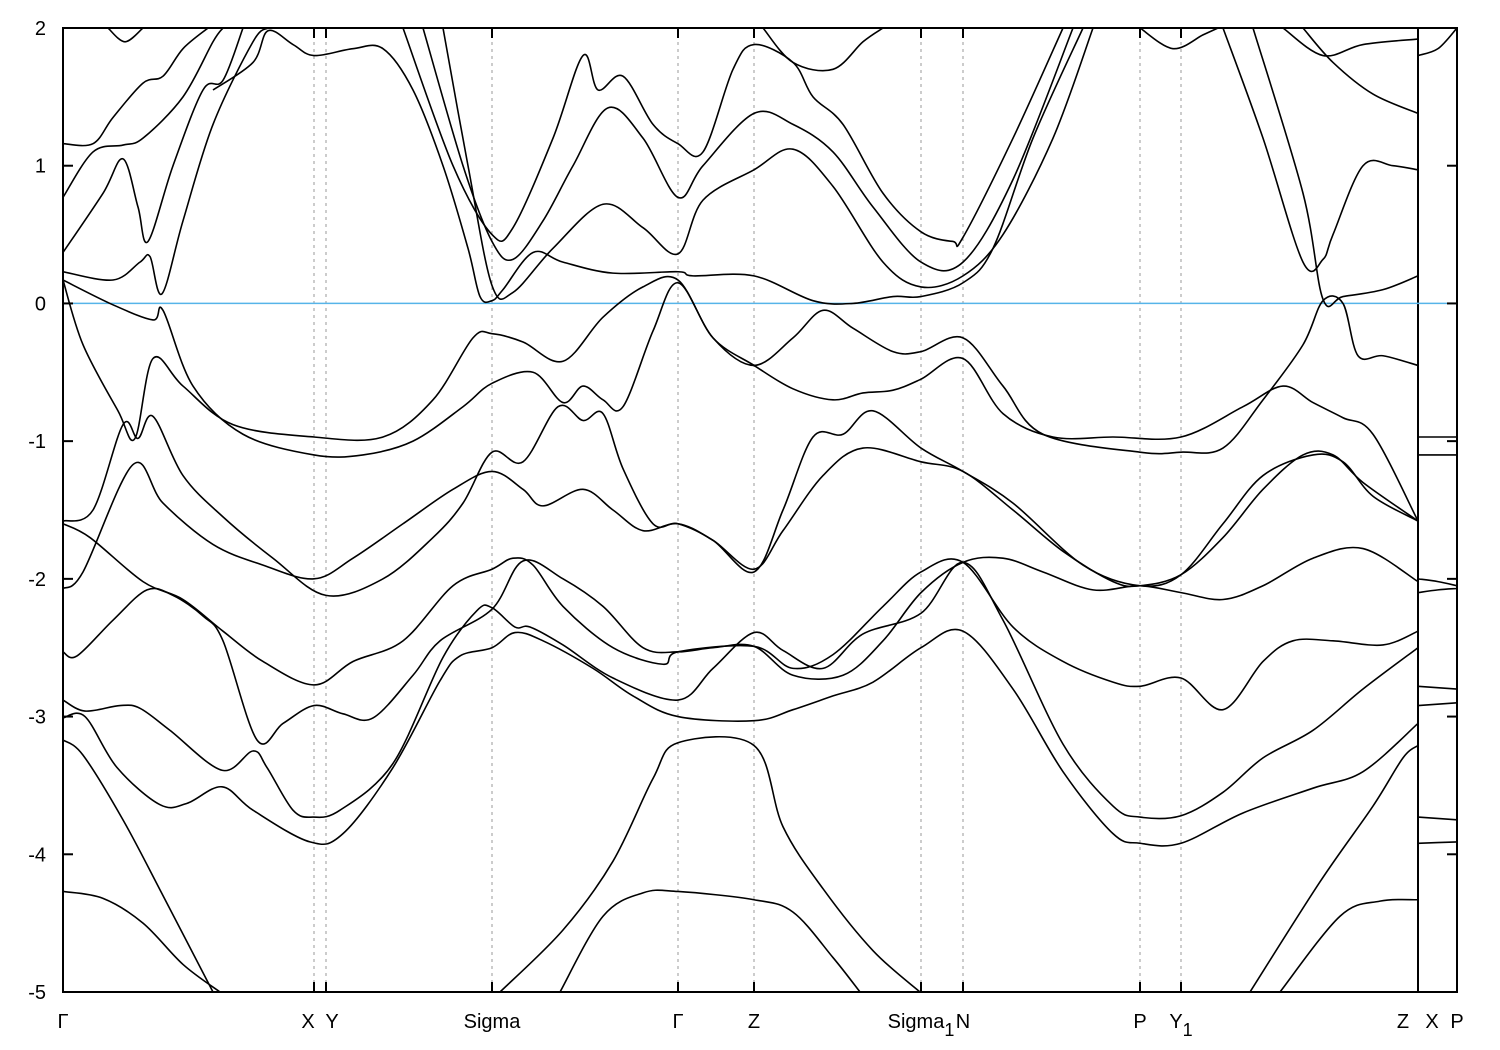  What do you see at coordinates (40, 29) in the screenshot?
I see `y-tick-label: 2` at bounding box center [40, 29].